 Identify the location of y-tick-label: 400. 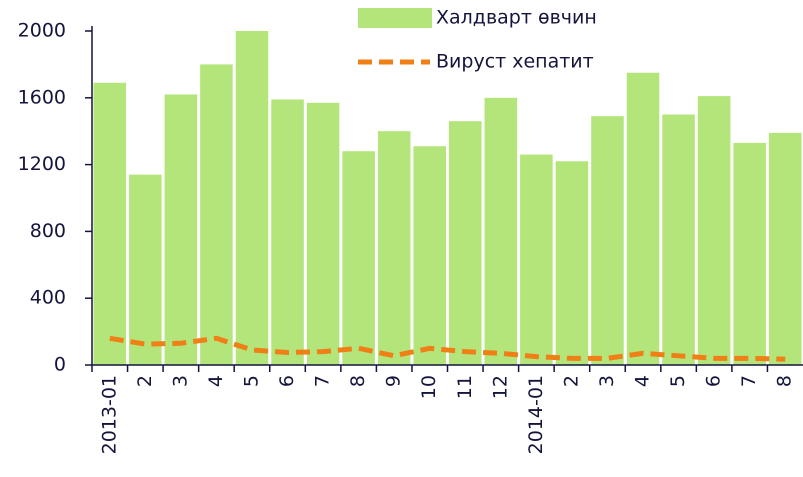
(48, 298).